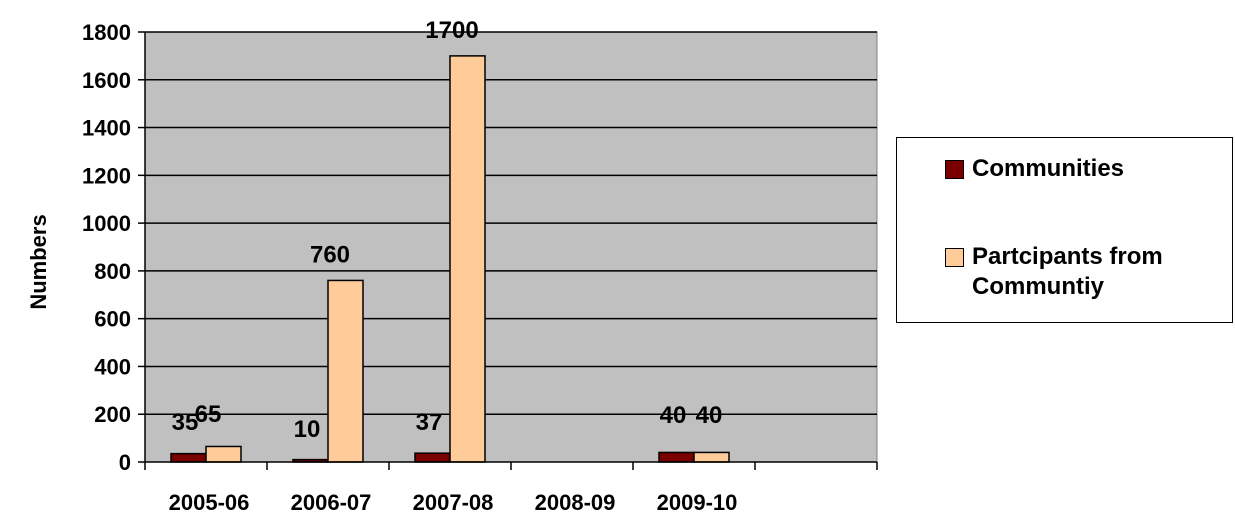  What do you see at coordinates (38, 261) in the screenshot?
I see `y-axis-title: Numbers` at bounding box center [38, 261].